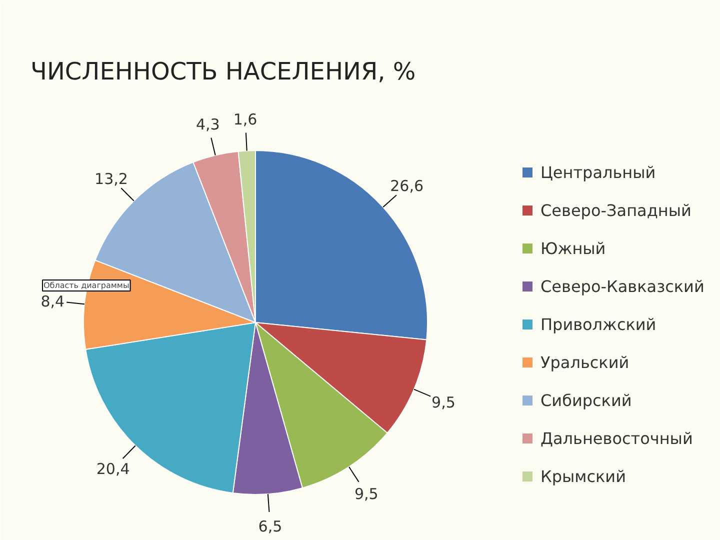 Image resolution: width=720 pixels, height=540 pixels. Describe the element at coordinates (87, 285) in the screenshot. I see `text: Область диаграммы` at that location.